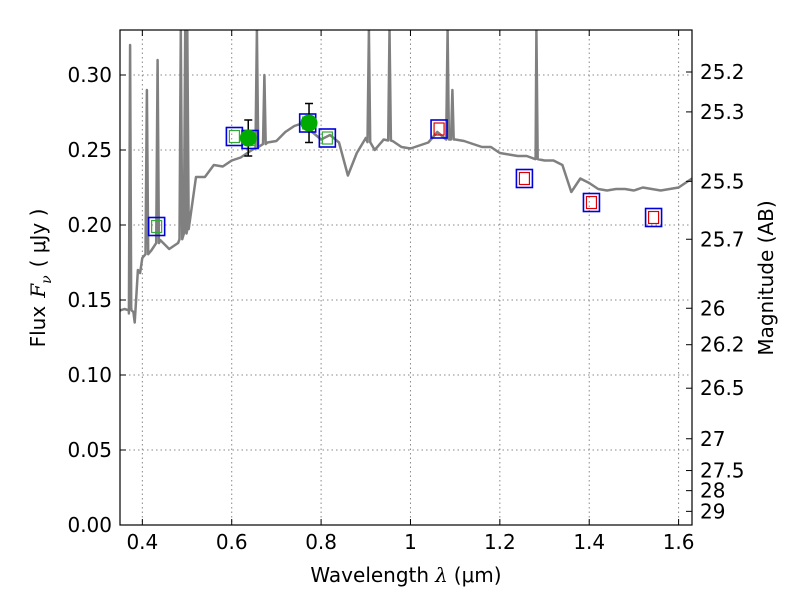 This screenshot has height=605, width=800. What do you see at coordinates (38, 238) in the screenshot?
I see `y-axis-title-unit: ( μJy )` at bounding box center [38, 238].